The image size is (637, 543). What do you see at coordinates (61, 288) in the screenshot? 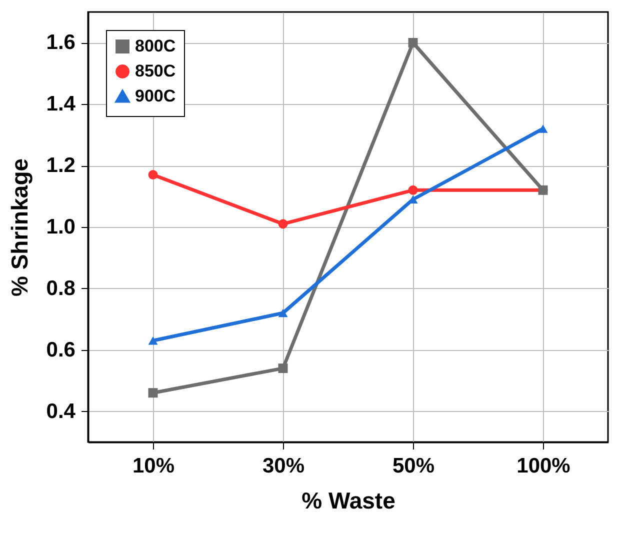
I see `y-tick-label: 0.8` at bounding box center [61, 288].